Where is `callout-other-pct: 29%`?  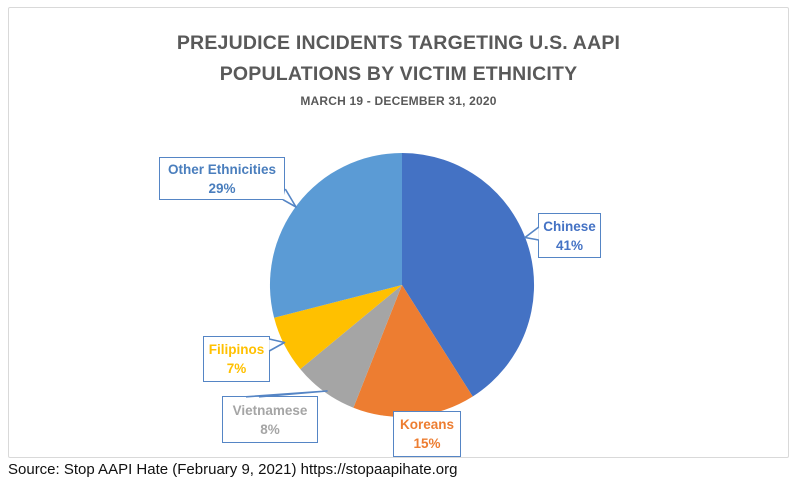 callout-other-pct: 29% is located at coordinates (222, 188).